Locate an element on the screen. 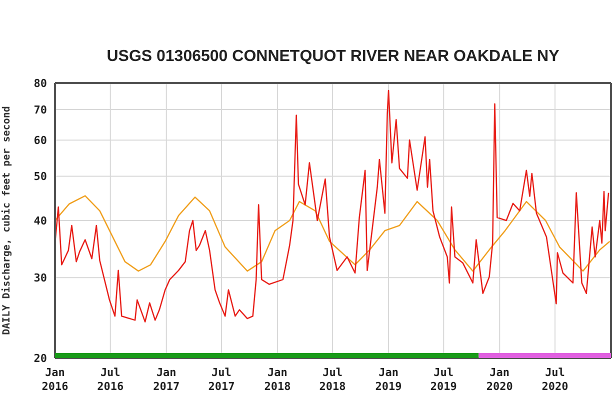 This screenshot has height=411, width=615. x-tick-label: Jul 2016 is located at coordinates (110, 379).